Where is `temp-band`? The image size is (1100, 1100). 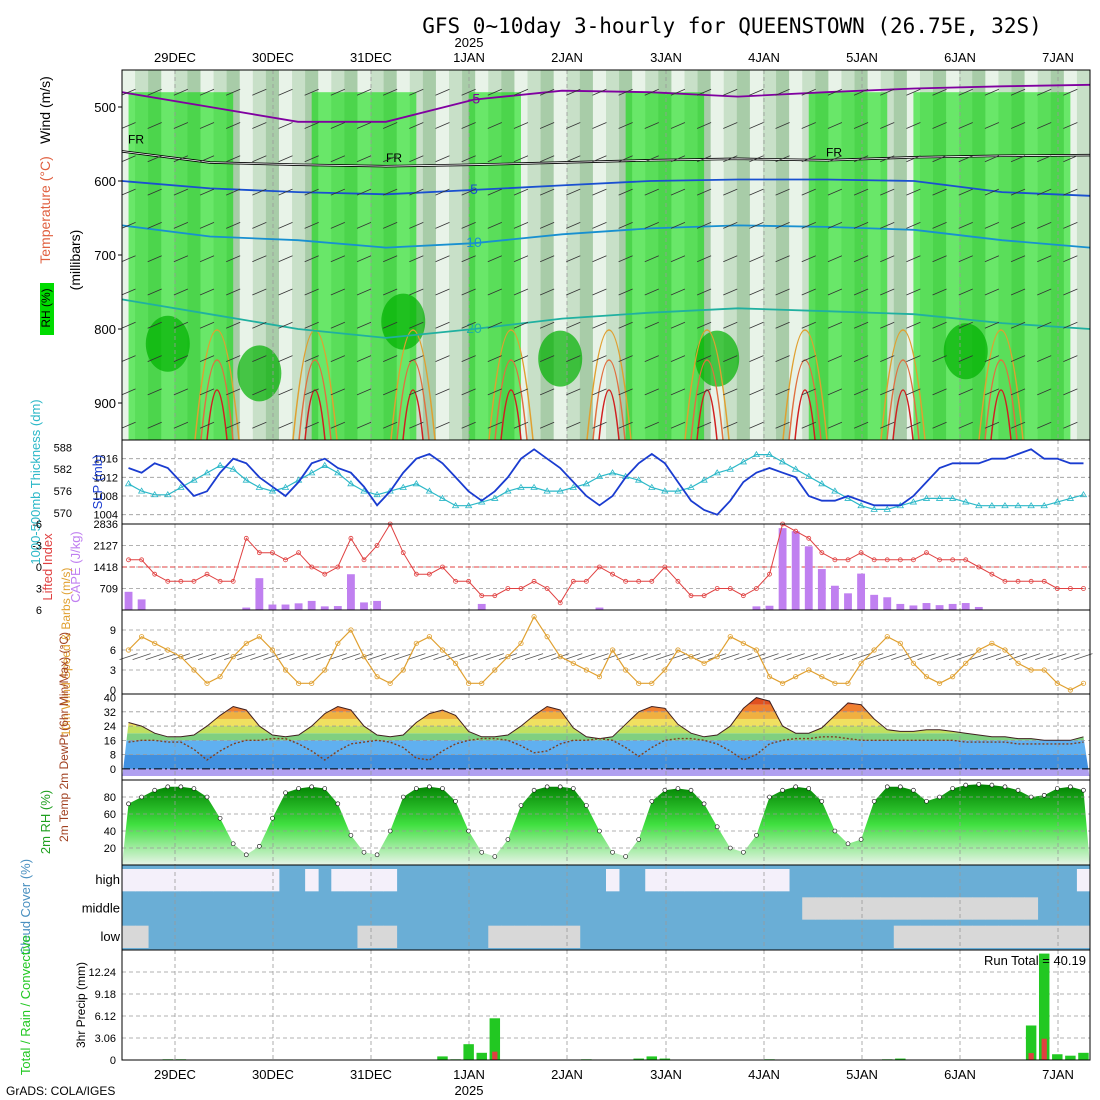
temp-band is located at coordinates (606, 747).